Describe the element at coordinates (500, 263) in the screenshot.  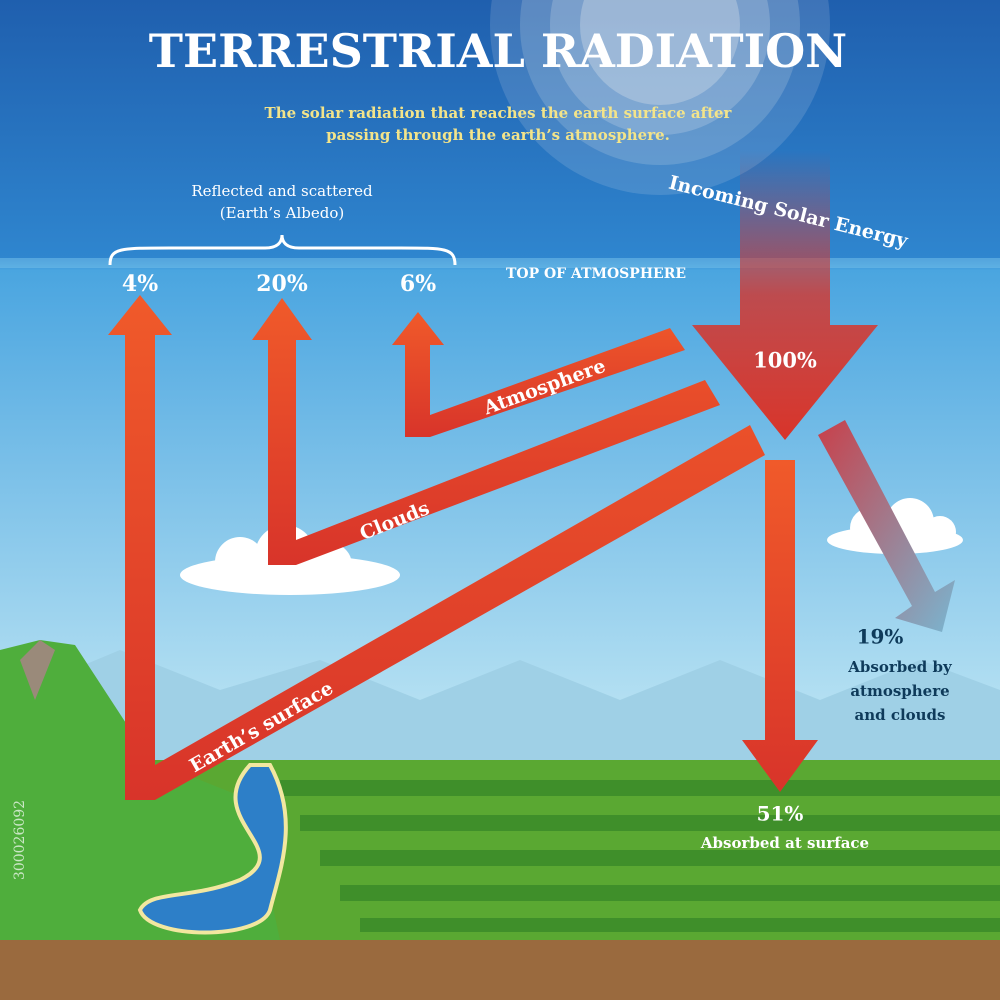
I see `atmosphere-edge` at that location.